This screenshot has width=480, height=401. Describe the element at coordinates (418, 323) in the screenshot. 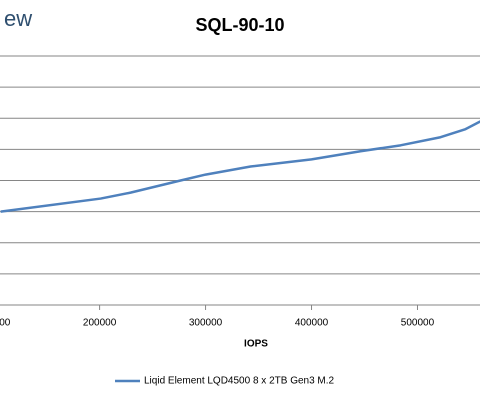

I see `x-tick-label: 500000` at that location.